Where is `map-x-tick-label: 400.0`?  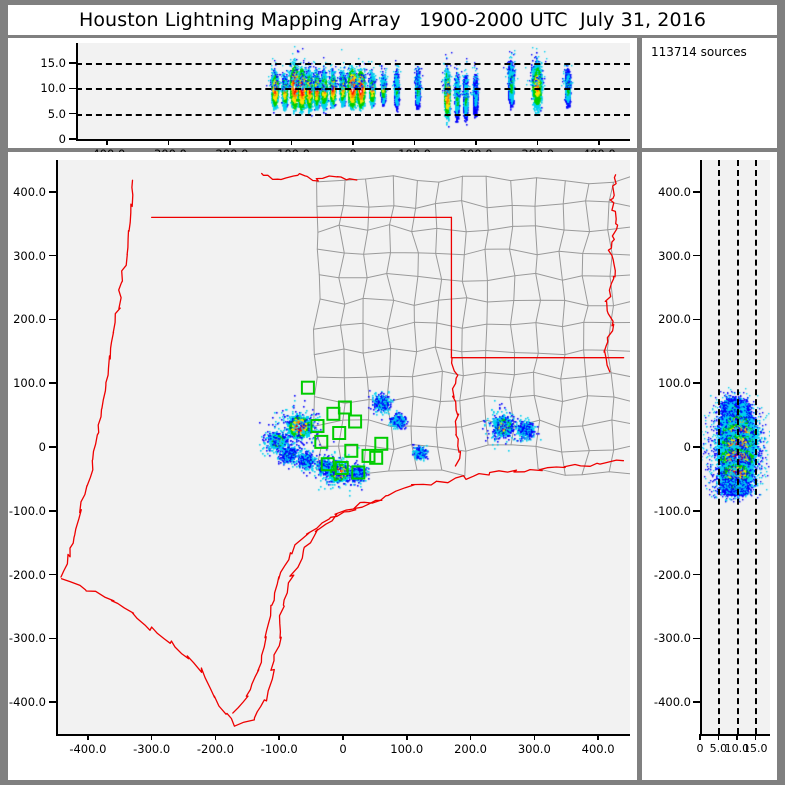 map-x-tick-label: 400.0 is located at coordinates (598, 749).